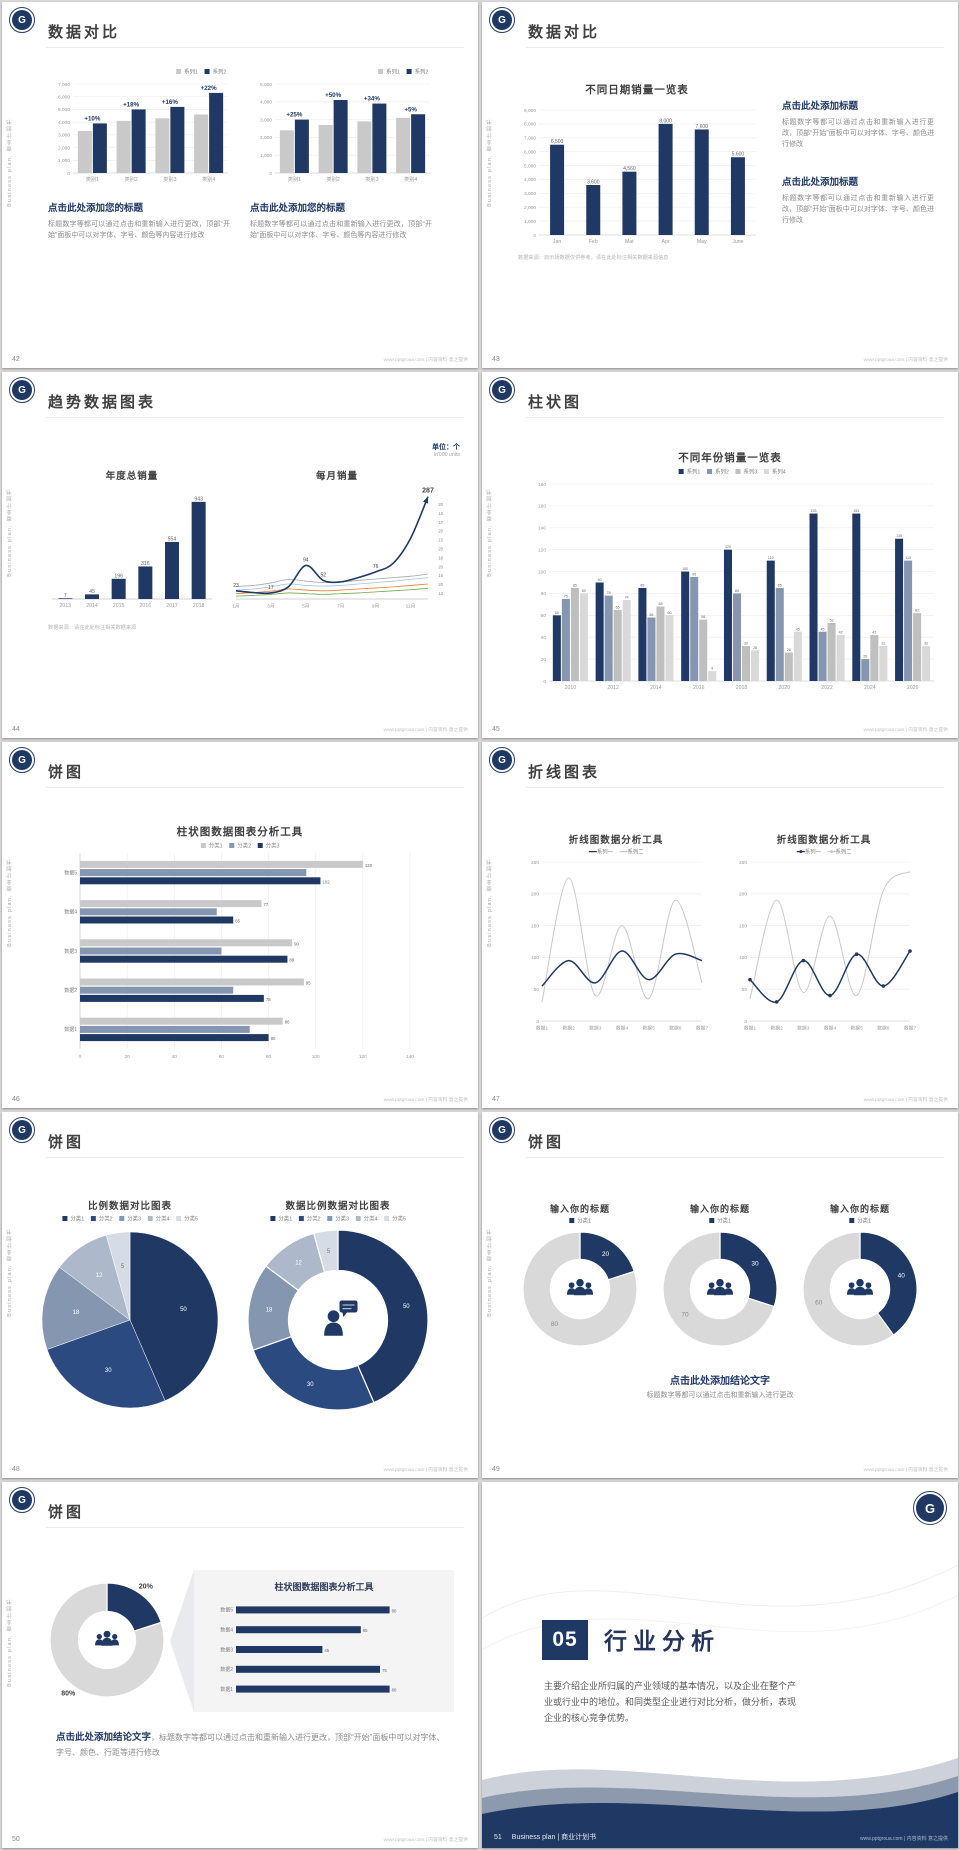 The height and width of the screenshot is (1850, 960). What do you see at coordinates (287, 1022) in the screenshot?
I see `svg-text: 86` at bounding box center [287, 1022].